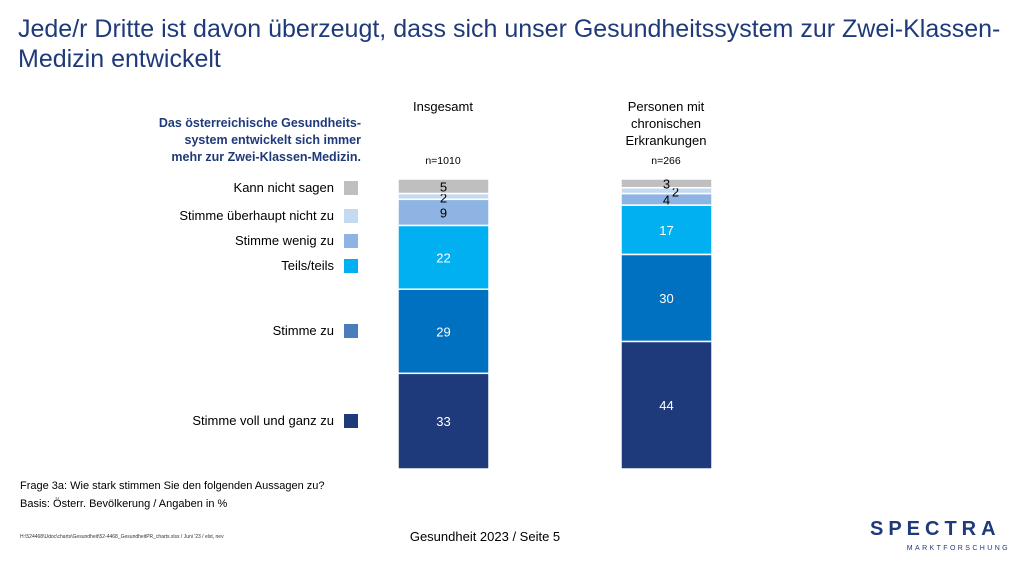 The height and width of the screenshot is (580, 1031). I want to click on bar-value-label: 33, so click(443, 421).